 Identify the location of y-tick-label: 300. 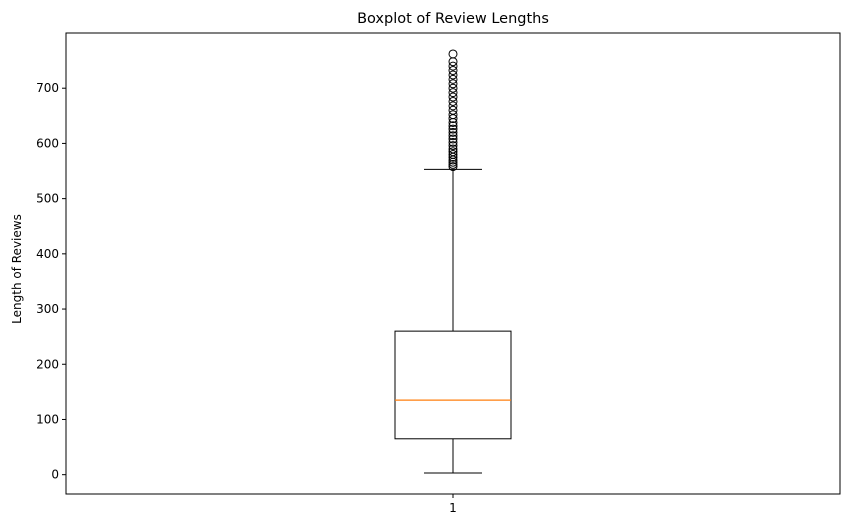
(47, 309).